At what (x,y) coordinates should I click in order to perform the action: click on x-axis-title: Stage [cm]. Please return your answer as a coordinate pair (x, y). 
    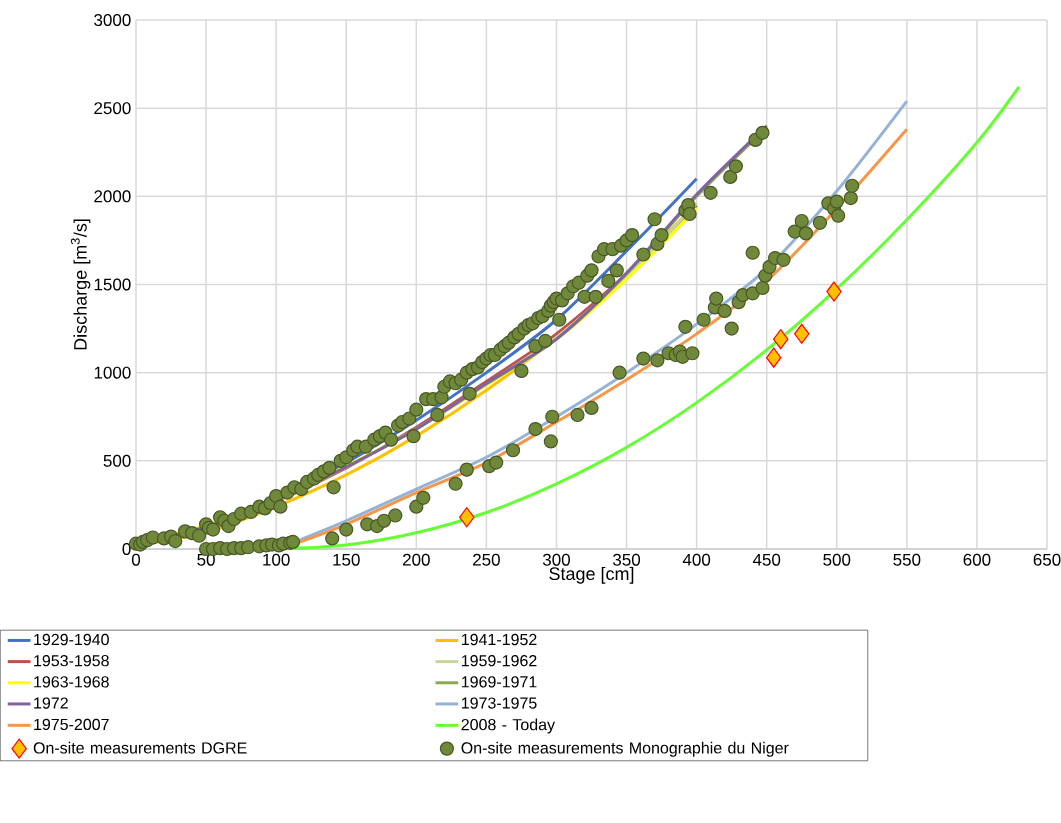
    Looking at the image, I should click on (591, 575).